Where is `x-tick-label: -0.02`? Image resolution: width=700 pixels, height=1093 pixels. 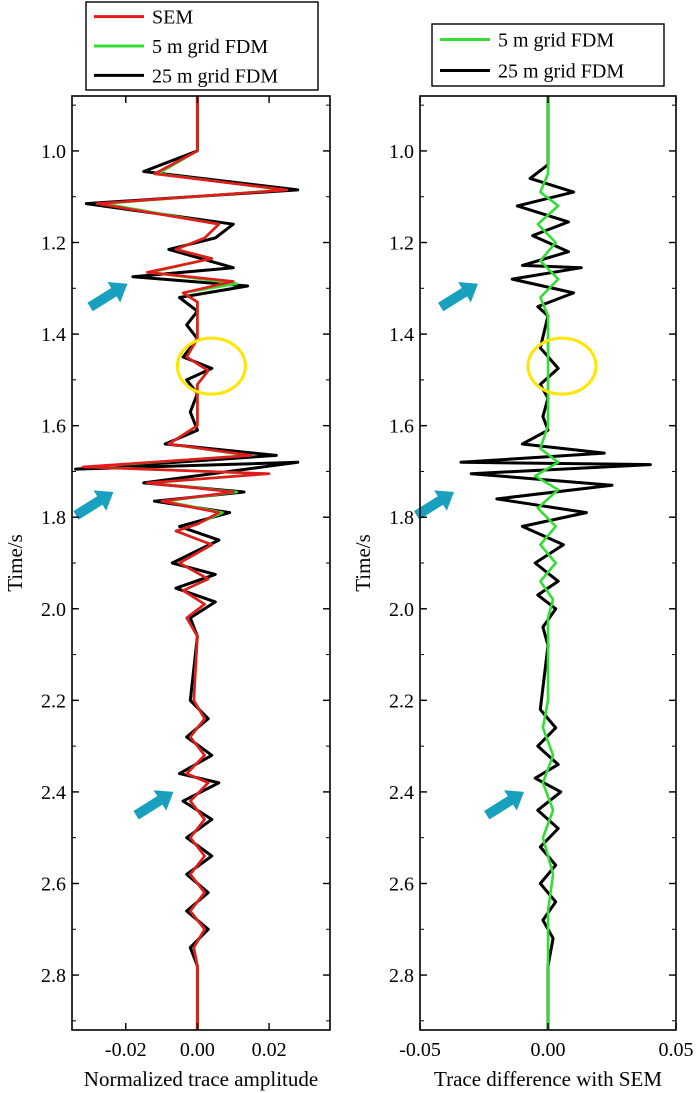 x-tick-label: -0.02 is located at coordinates (126, 1050).